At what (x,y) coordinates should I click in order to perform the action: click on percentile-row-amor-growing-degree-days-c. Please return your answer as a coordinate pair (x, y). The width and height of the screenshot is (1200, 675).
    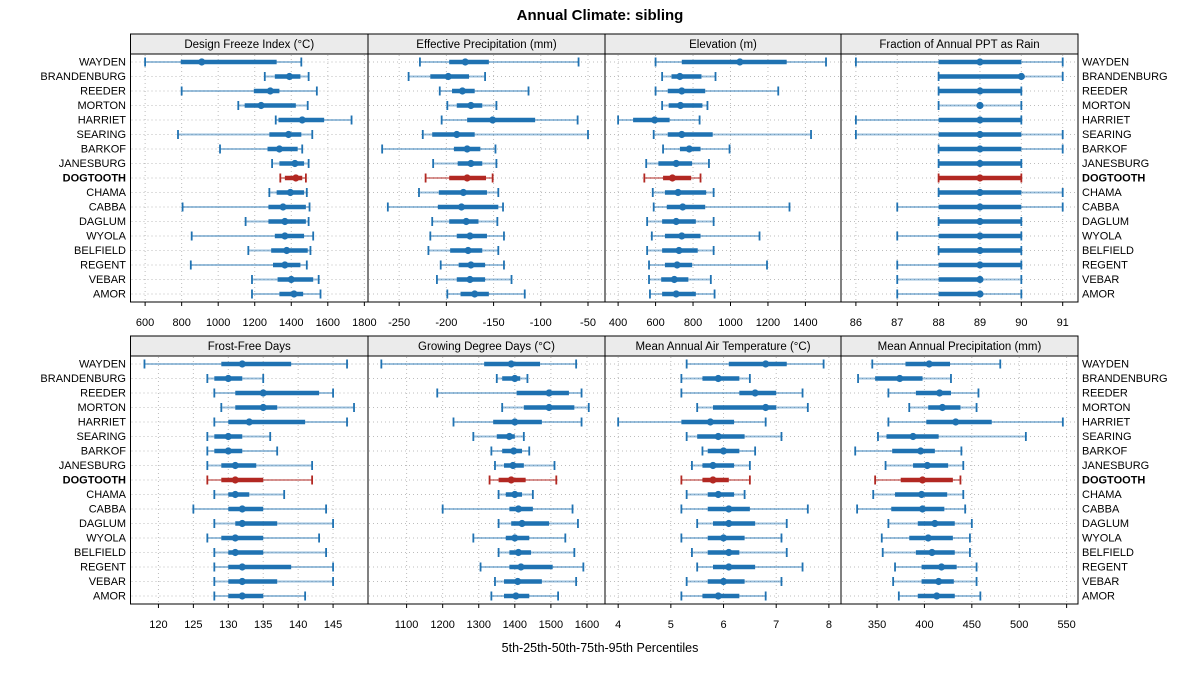
    Looking at the image, I should click on (486, 596).